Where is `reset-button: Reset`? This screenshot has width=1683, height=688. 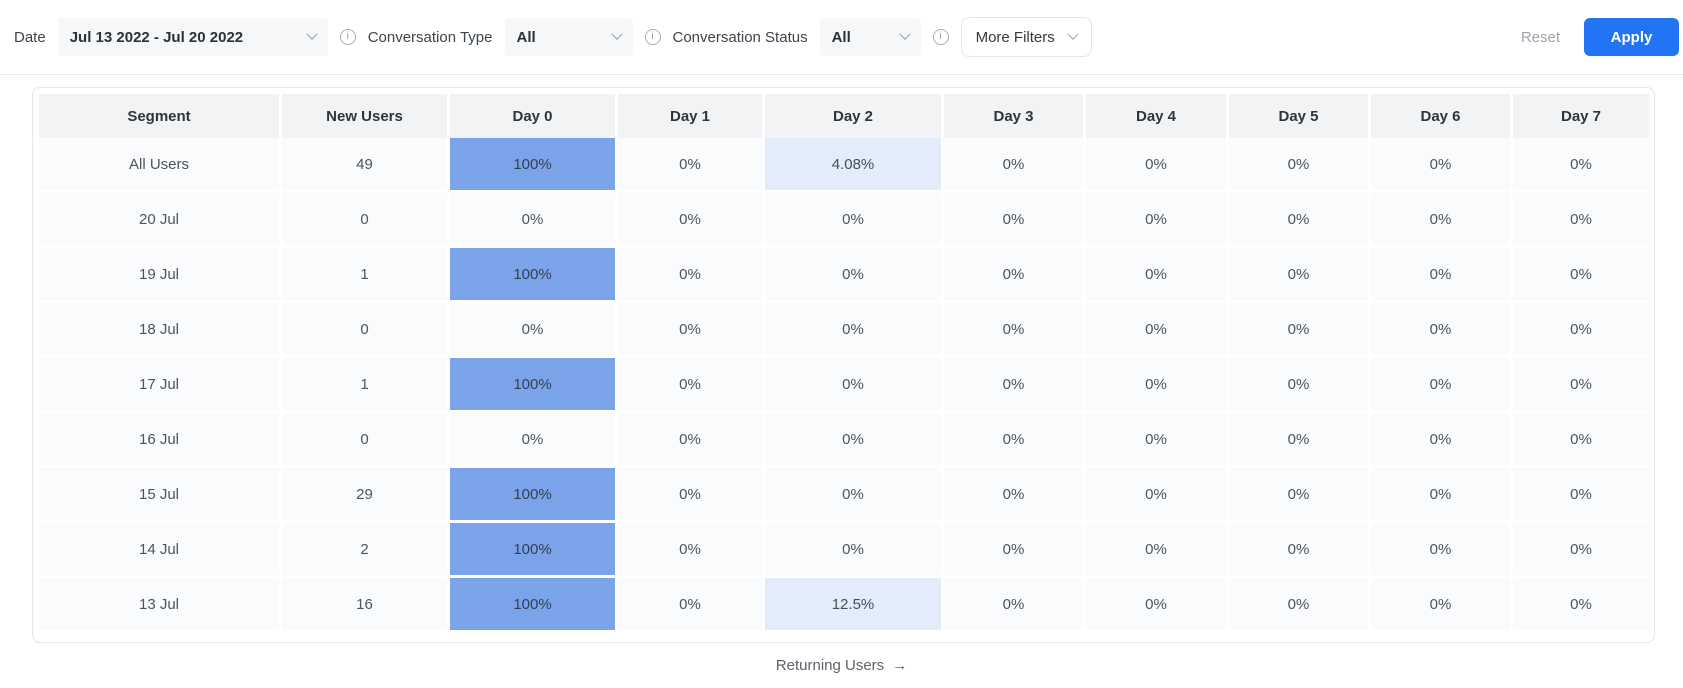 reset-button: Reset is located at coordinates (1540, 37).